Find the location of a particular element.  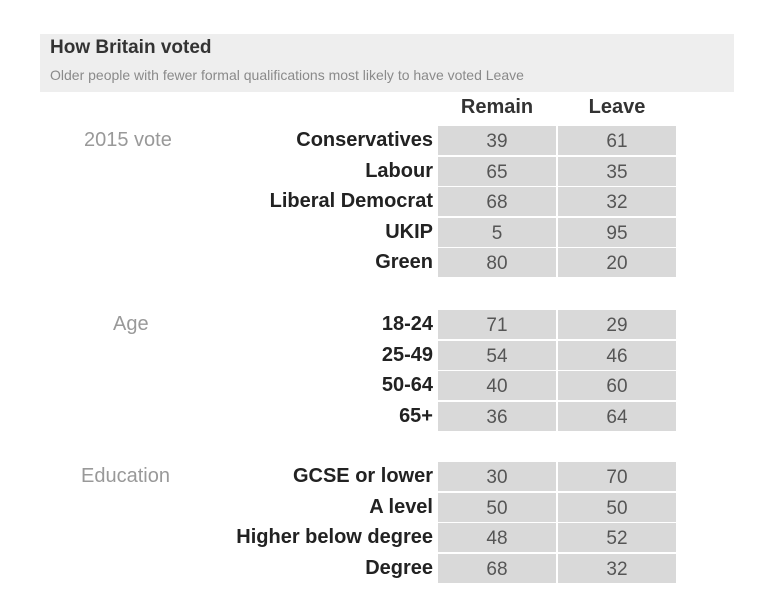

row-label: Liberal Democrat is located at coordinates (351, 201).